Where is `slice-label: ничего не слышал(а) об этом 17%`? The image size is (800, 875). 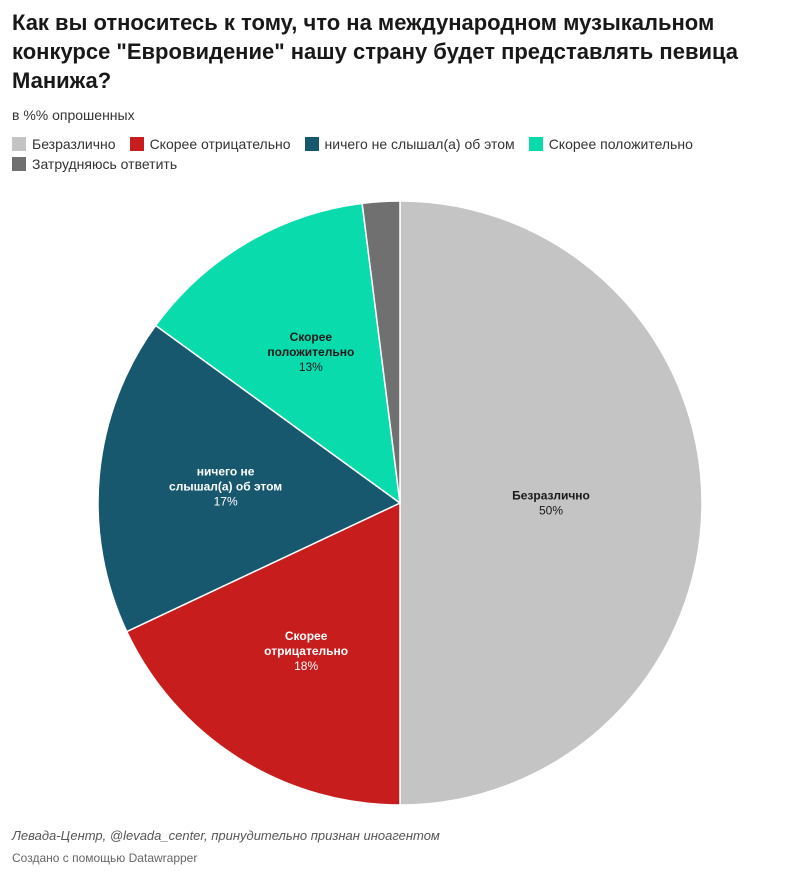 slice-label: ничего не слышал(а) об этом 17% is located at coordinates (225, 487).